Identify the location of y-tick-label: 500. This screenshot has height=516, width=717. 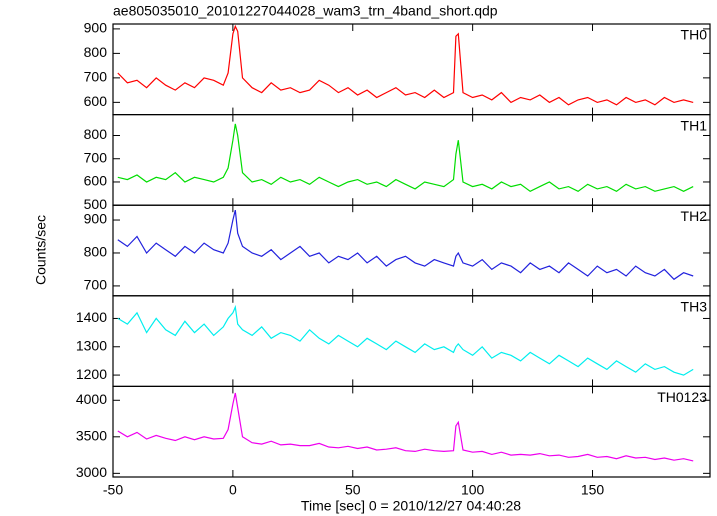
(96, 204).